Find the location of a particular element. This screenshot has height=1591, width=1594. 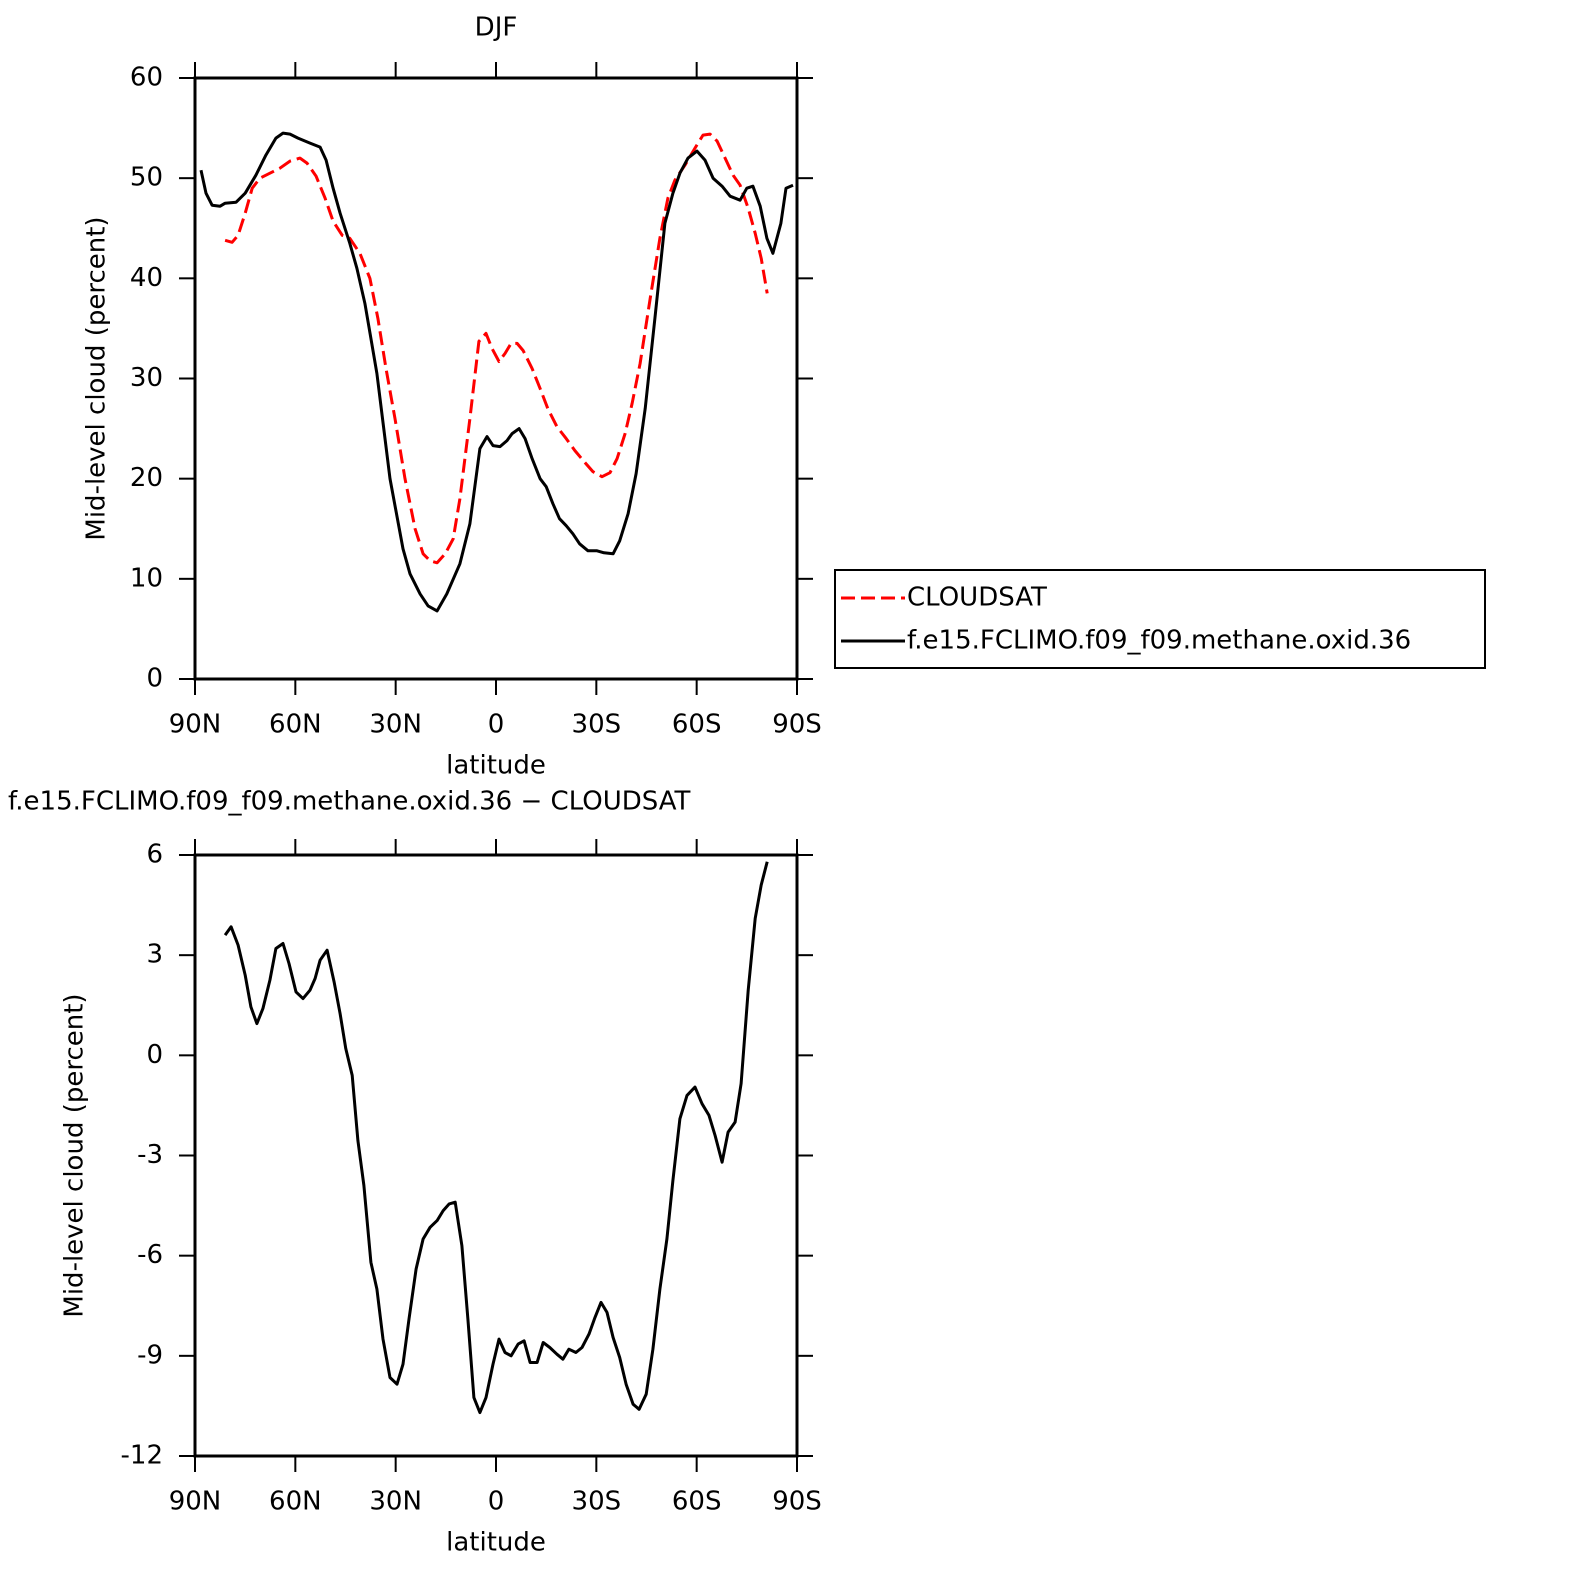

y-tick-label: 50 is located at coordinates (146, 178).